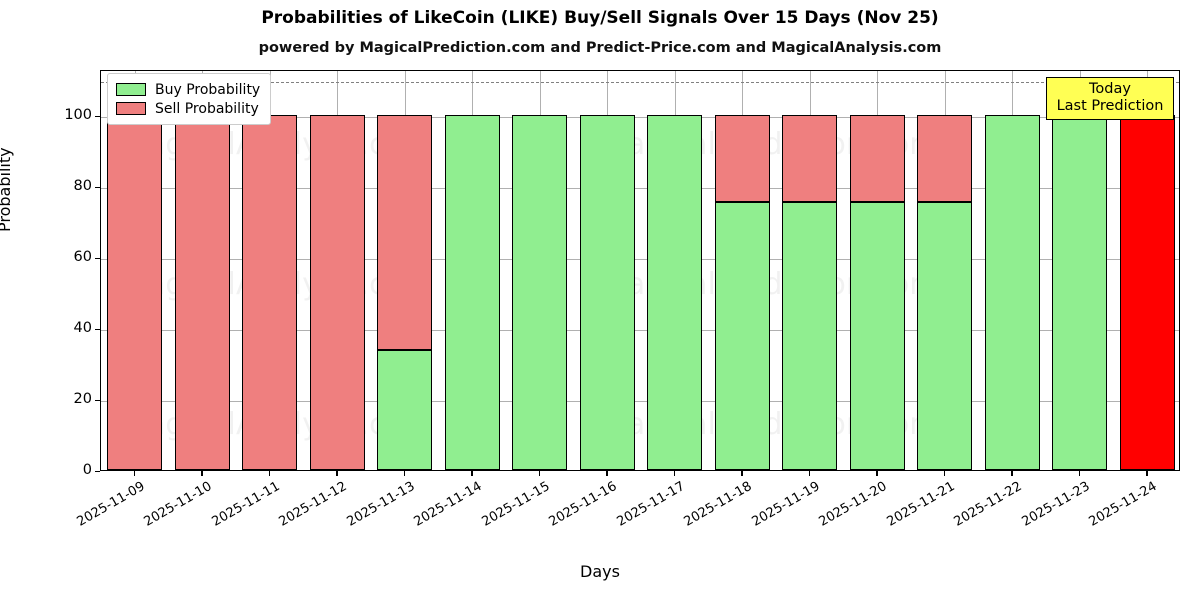 The height and width of the screenshot is (600, 1200). I want to click on y-tick-label: 80, so click(82, 186).